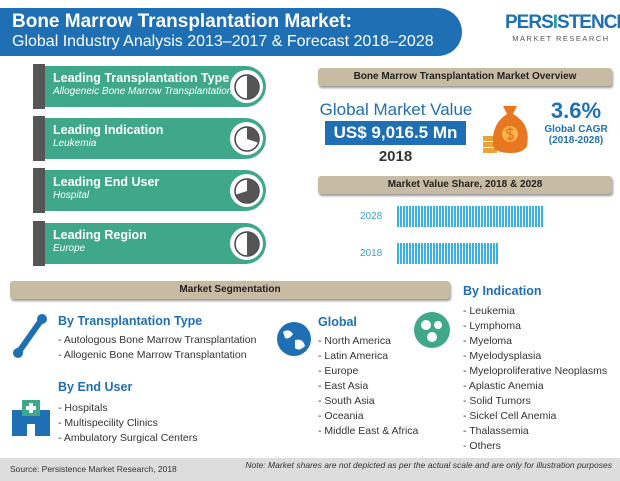 This screenshot has width=620, height=481. What do you see at coordinates (535, 341) in the screenshot?
I see `list-item: Myeloma` at bounding box center [535, 341].